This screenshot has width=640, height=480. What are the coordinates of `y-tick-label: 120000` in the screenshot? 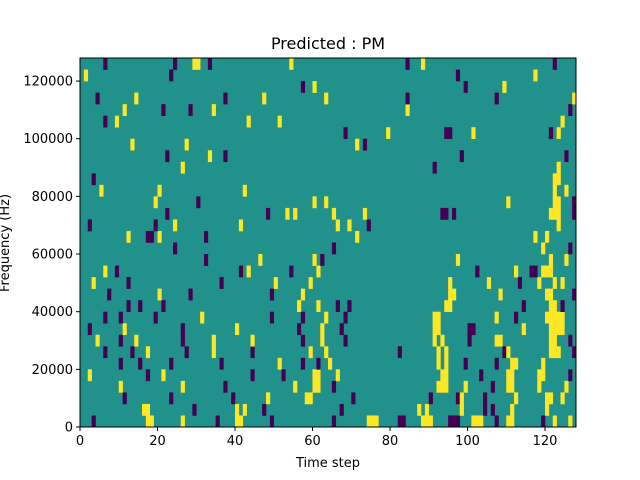 It's located at (48, 82).